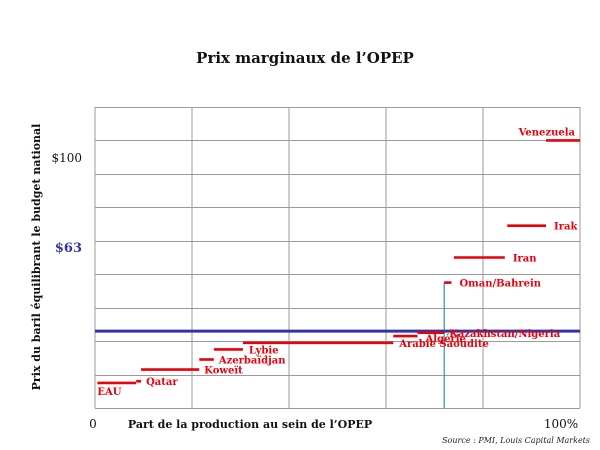 This screenshot has width=600, height=450. What do you see at coordinates (547, 132) in the screenshot?
I see `data-label-venezuela: Venezuela` at bounding box center [547, 132].